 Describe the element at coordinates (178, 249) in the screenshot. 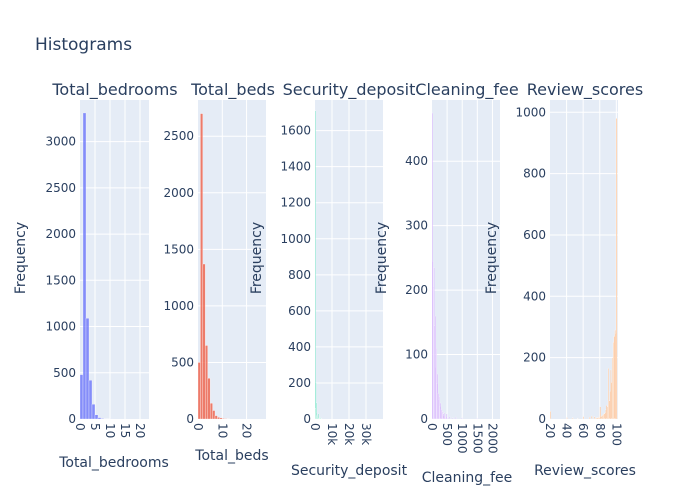

I see `y-tick-label: 1500` at that location.